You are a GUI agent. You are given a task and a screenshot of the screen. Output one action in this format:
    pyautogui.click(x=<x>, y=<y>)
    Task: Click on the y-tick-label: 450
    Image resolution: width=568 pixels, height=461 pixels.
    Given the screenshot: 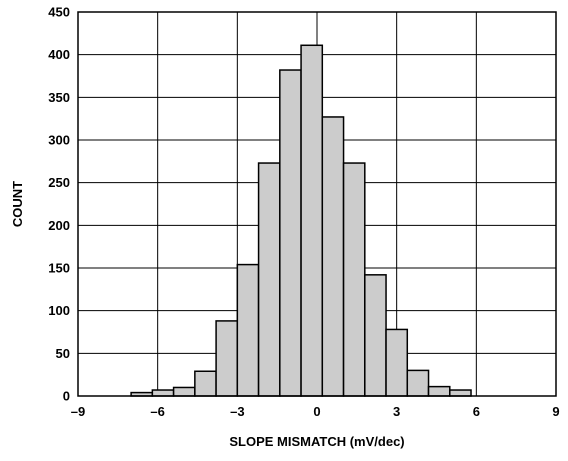 What is the action you would take?
    pyautogui.click(x=59, y=12)
    